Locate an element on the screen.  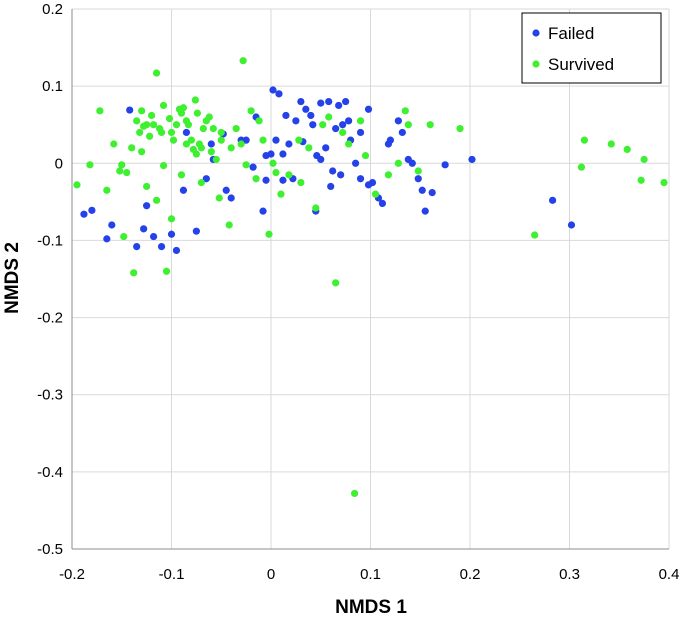
y-tick-label: 0 is located at coordinates (59, 163).